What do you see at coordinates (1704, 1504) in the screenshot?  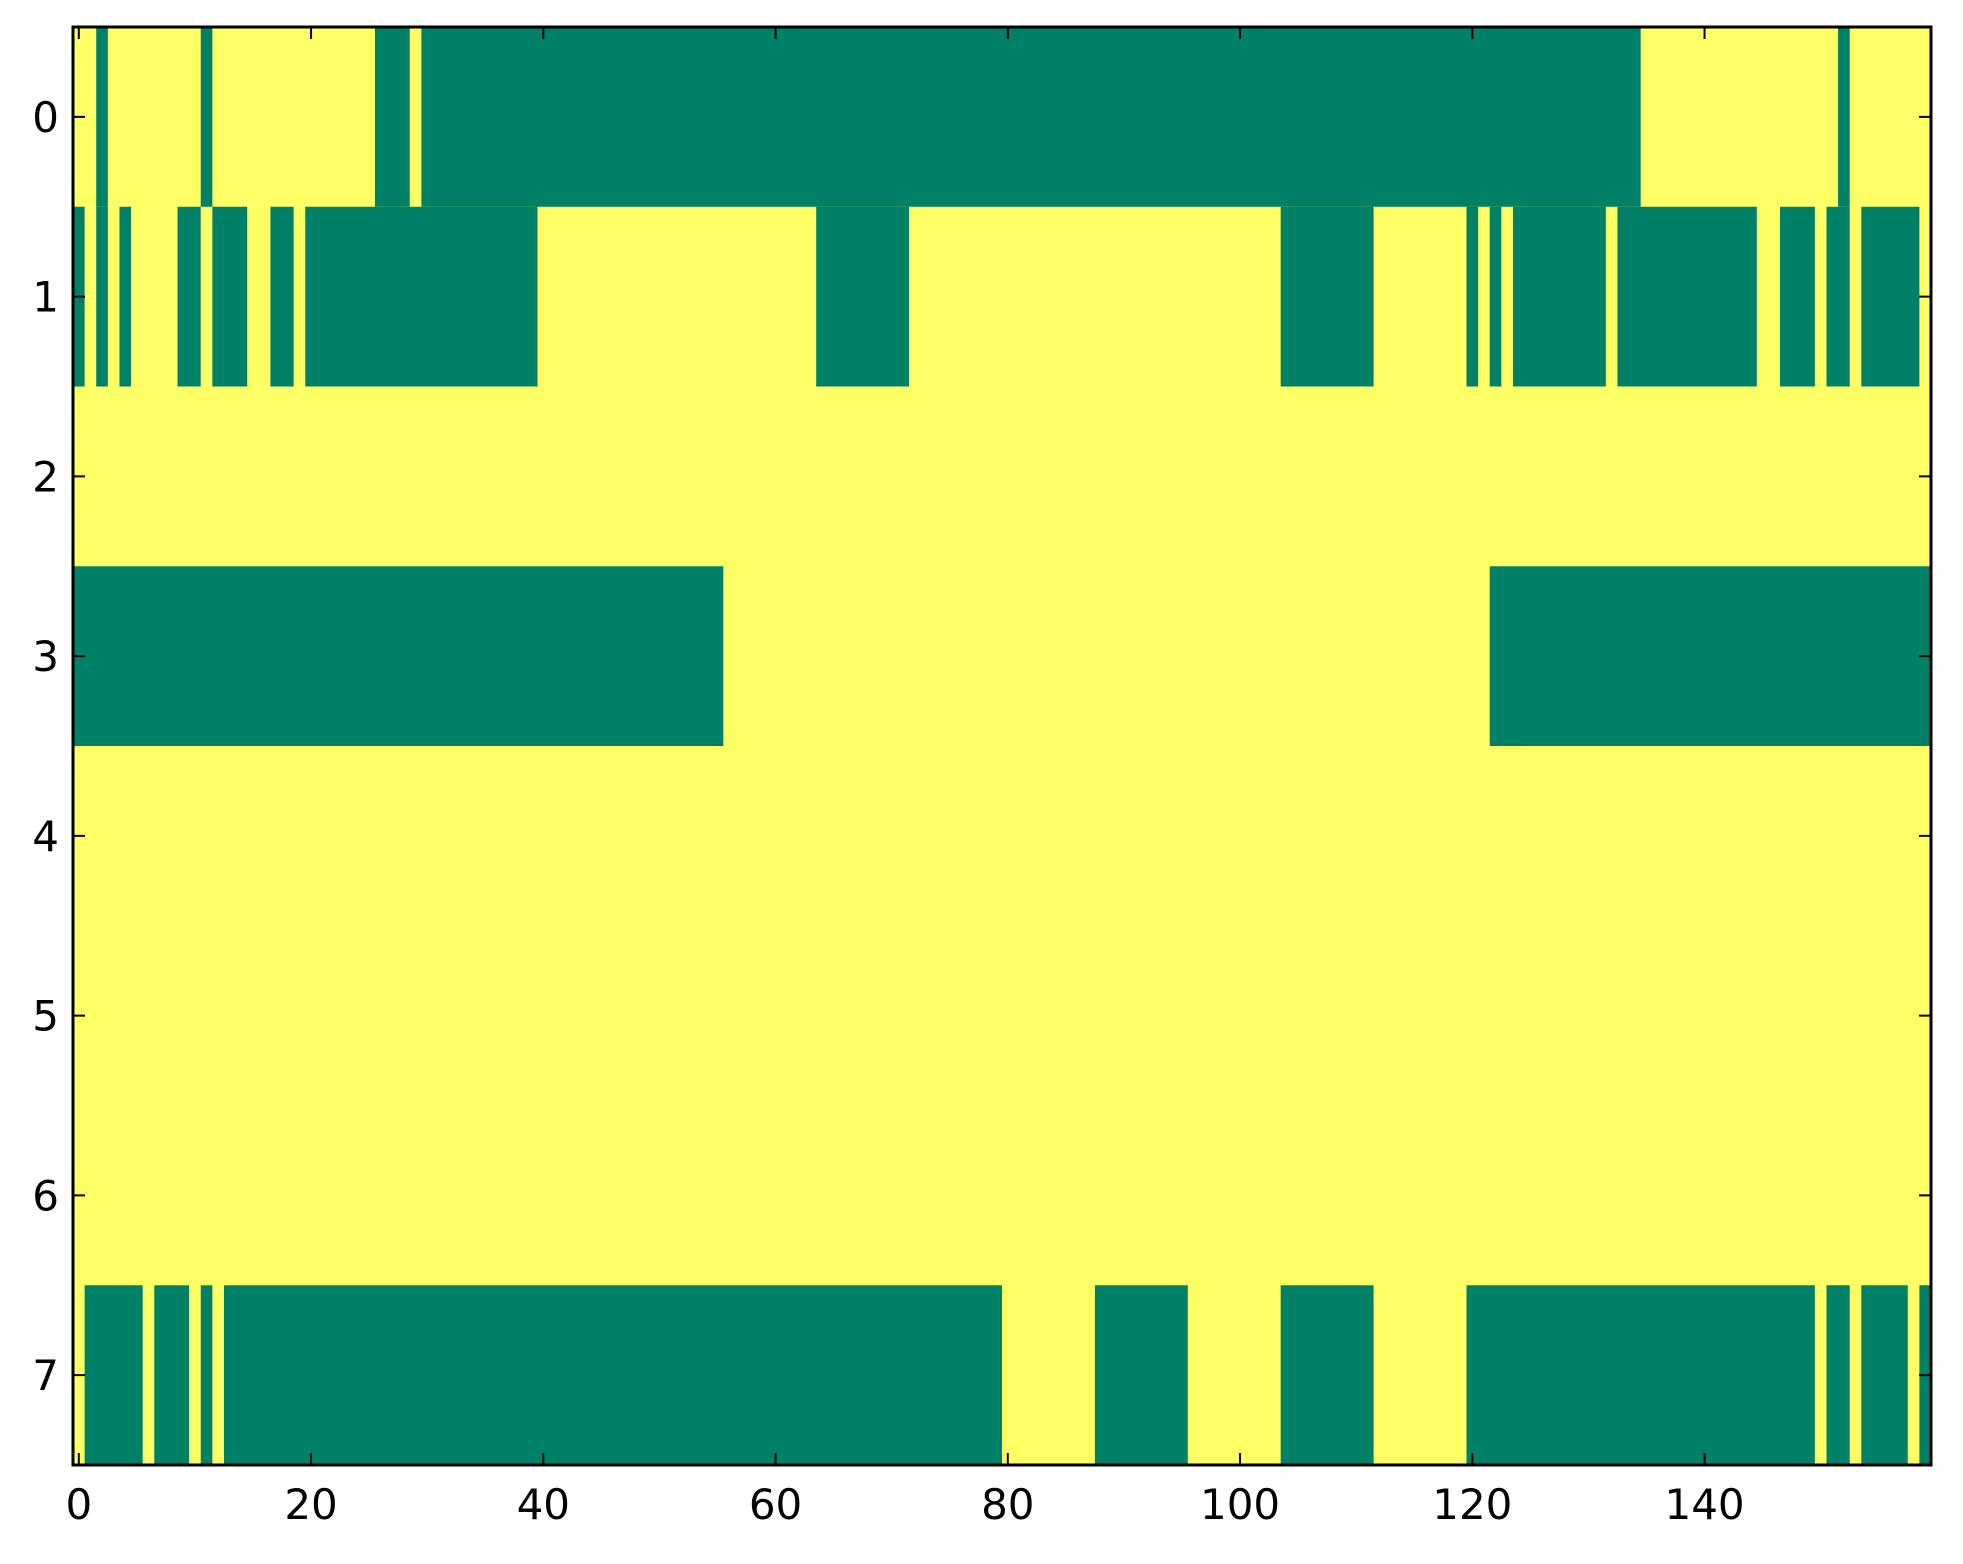 I see `x-tick-label: 140` at bounding box center [1704, 1504].